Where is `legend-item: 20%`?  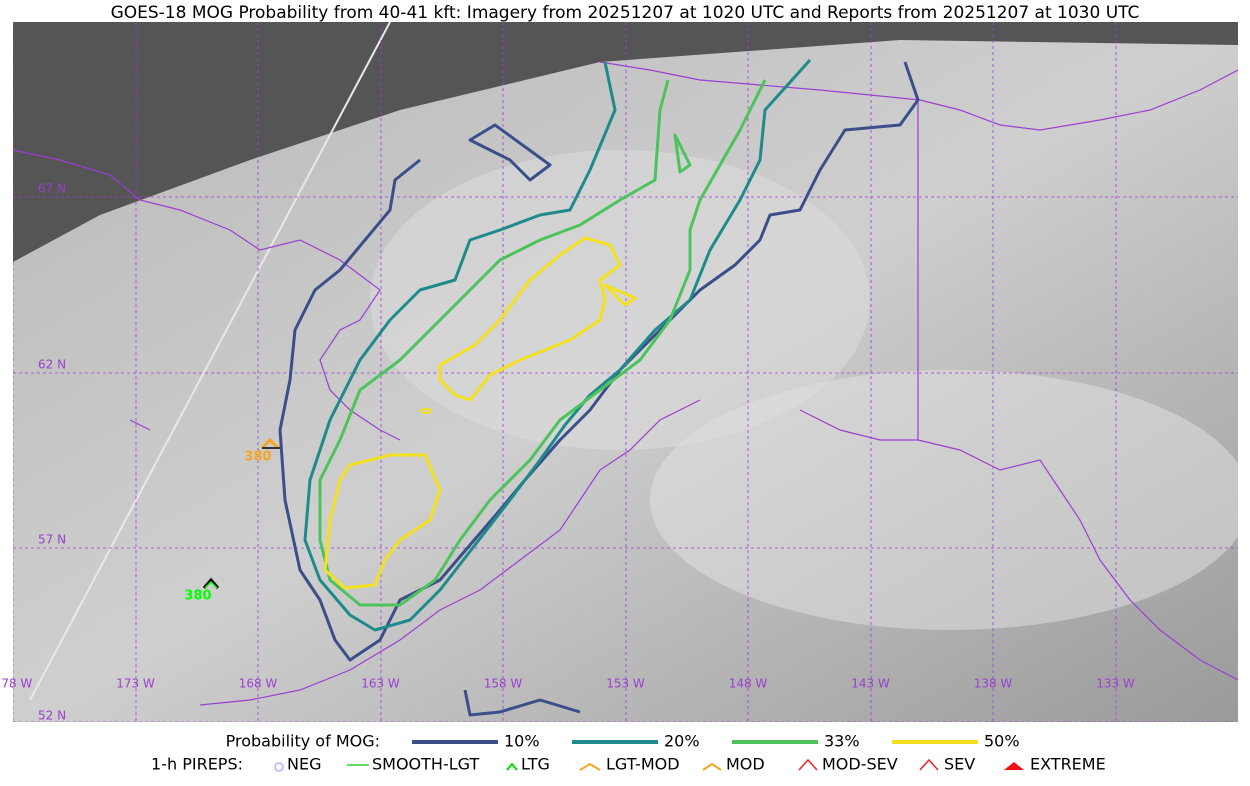 legend-item: 20% is located at coordinates (682, 741).